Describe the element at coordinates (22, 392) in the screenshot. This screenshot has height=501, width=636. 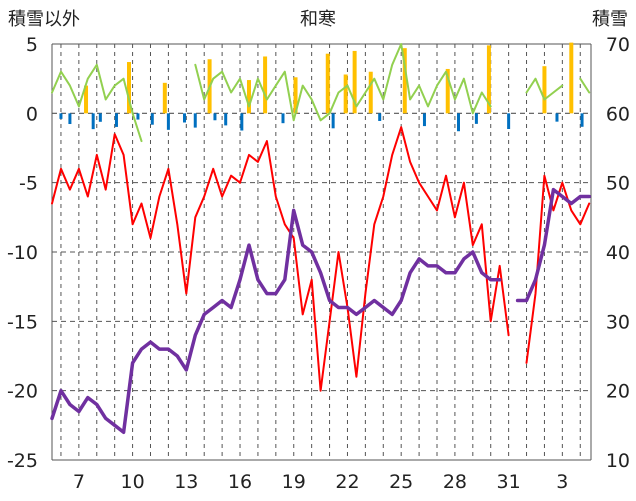
I see `left-y-tick-label: -20` at that location.